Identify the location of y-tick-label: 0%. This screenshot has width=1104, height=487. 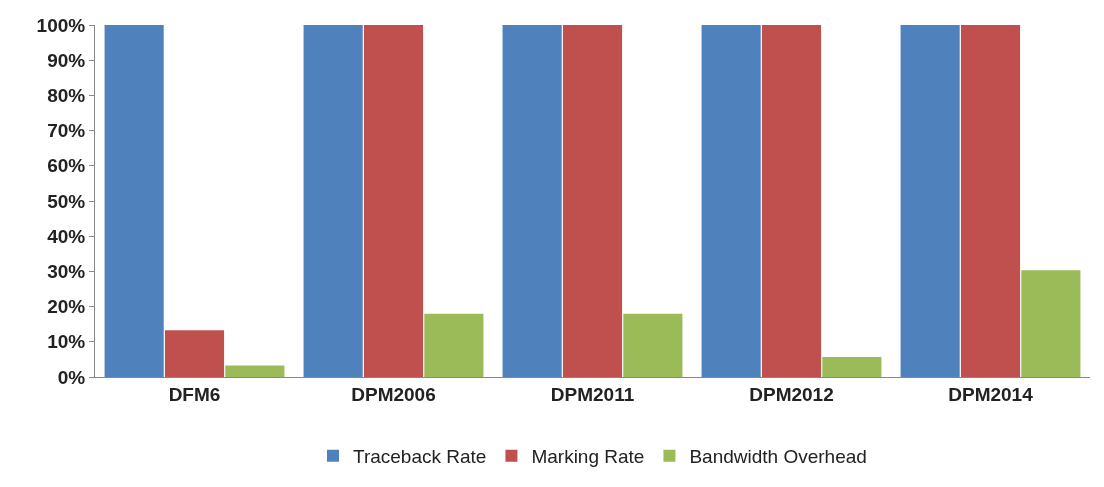
(71, 377).